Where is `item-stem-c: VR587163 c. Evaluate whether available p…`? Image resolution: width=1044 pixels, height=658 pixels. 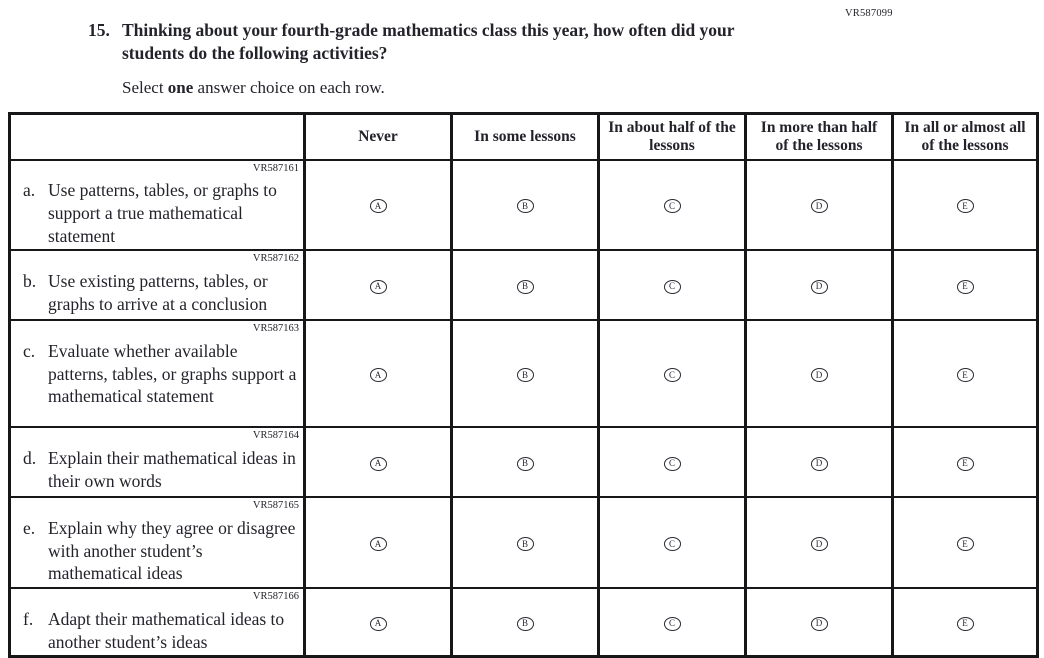 item-stem-c: VR587163 c. Evaluate whether available p… is located at coordinates (157, 374).